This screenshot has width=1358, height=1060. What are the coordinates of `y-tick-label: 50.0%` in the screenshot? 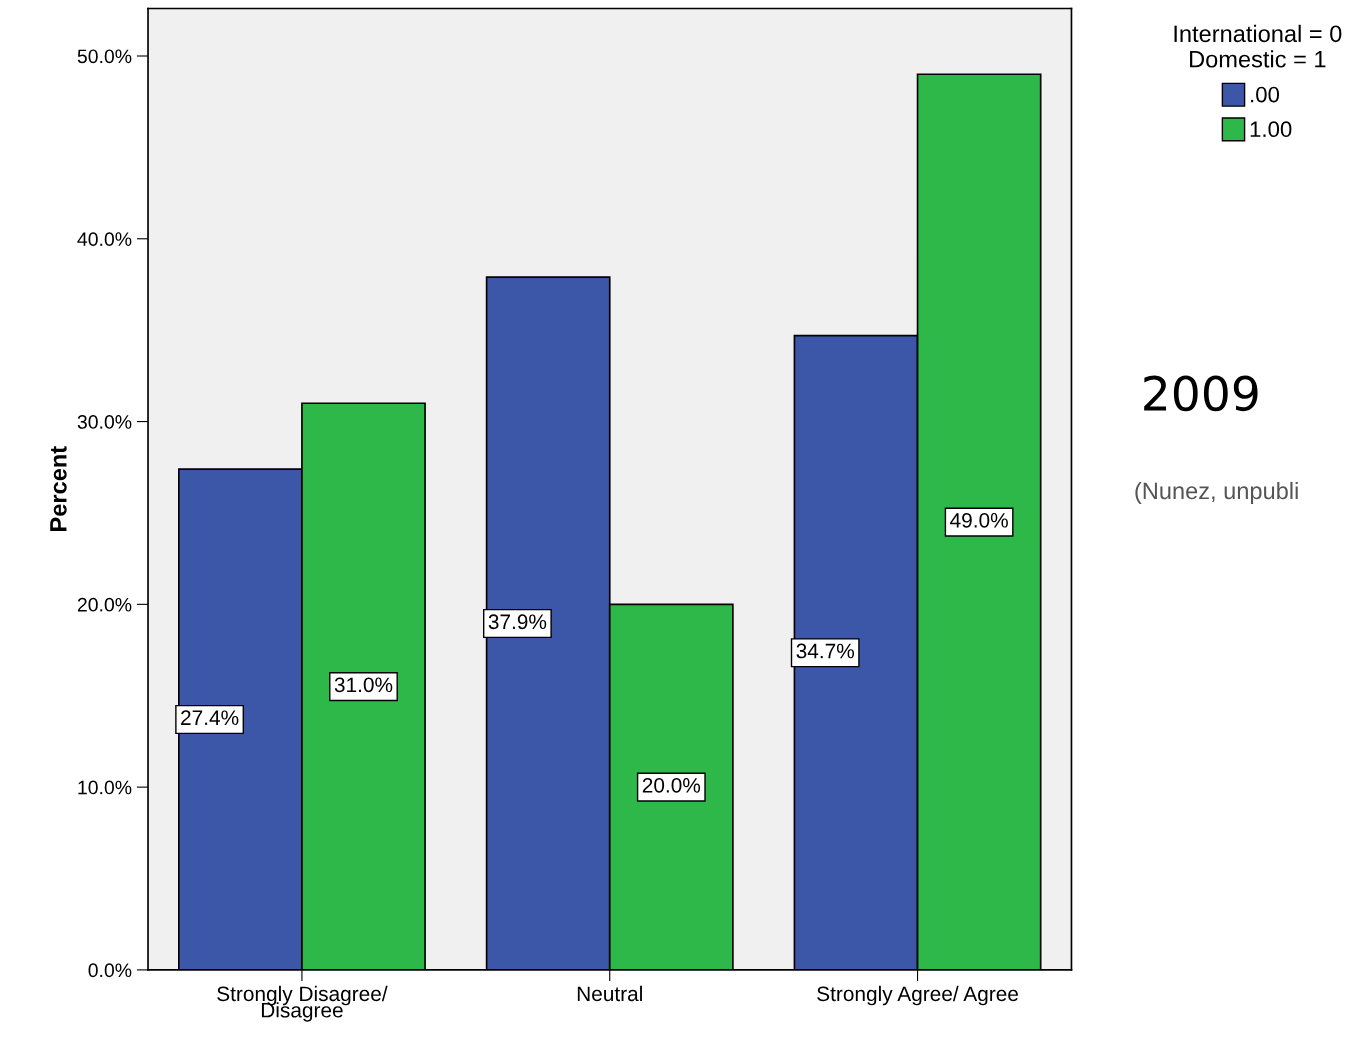 It's located at (104, 56).